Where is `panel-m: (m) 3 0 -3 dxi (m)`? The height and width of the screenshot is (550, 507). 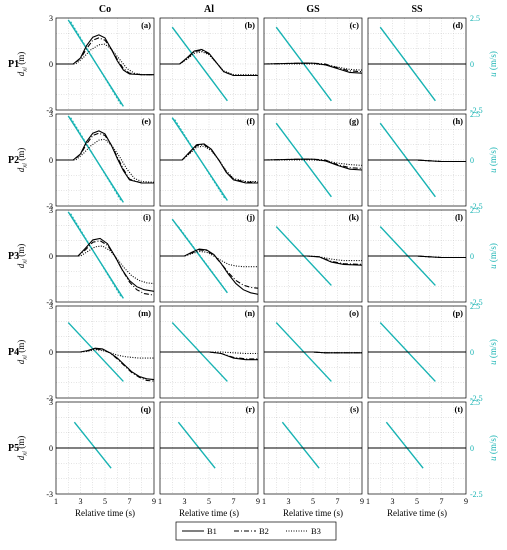 panel-m: (m) 3 0 -3 dxi (m) is located at coordinates (85, 352).